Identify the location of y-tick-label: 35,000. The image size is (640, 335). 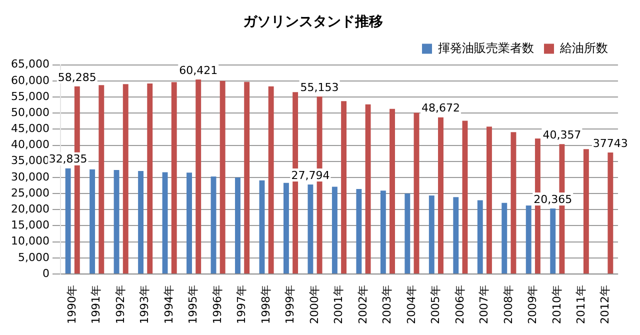
(30, 161).